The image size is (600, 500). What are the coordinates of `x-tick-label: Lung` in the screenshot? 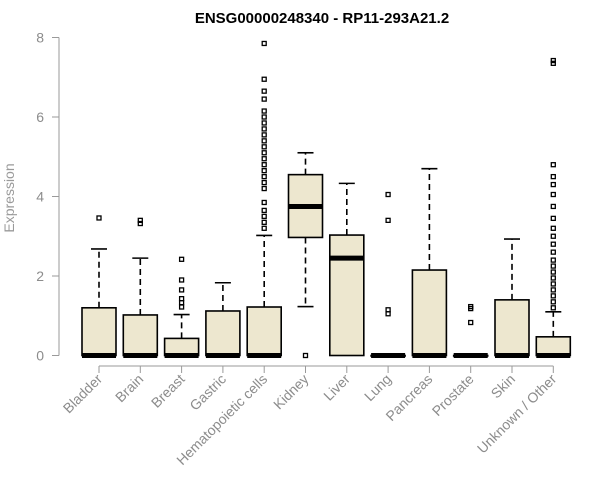 It's located at (377, 387).